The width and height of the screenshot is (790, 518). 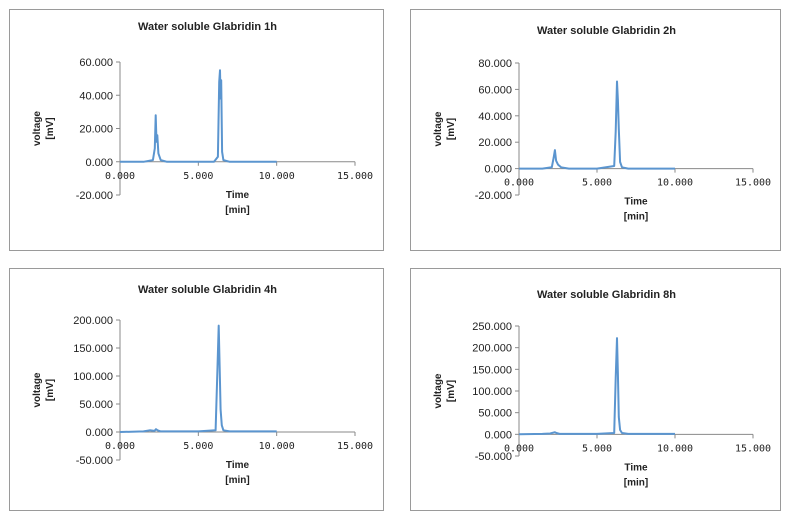 I want to click on y-tick-label: 80.000, so click(x=495, y=64).